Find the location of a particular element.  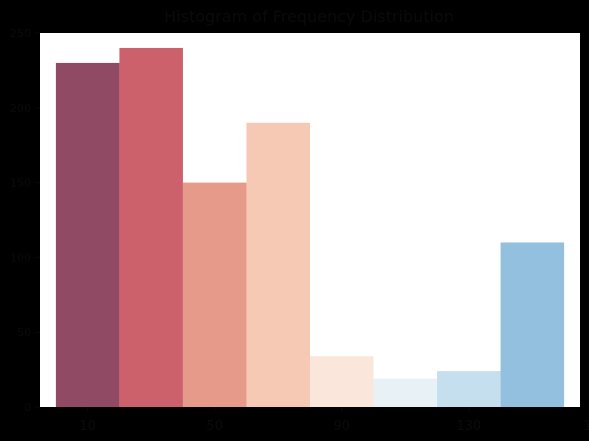

x-tick-label: 50 is located at coordinates (214, 426).